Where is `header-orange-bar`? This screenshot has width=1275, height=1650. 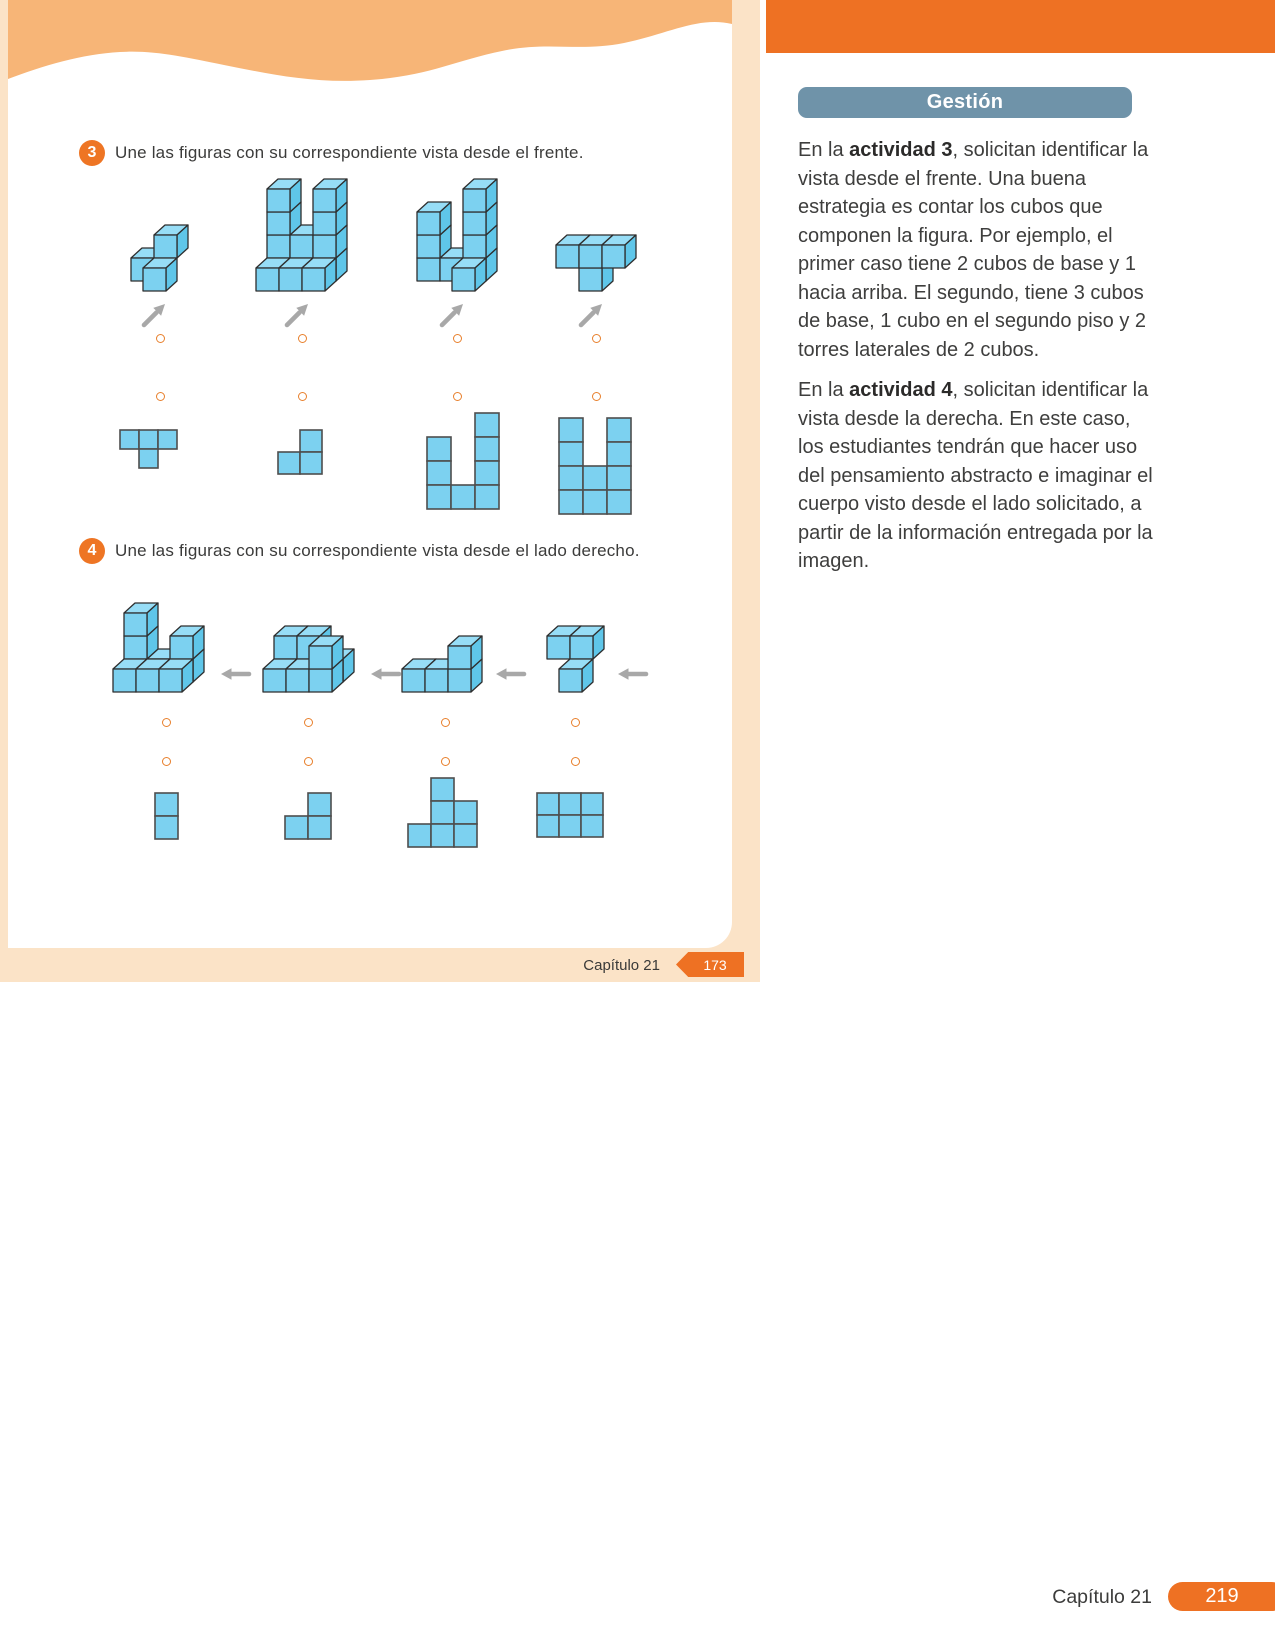 header-orange-bar is located at coordinates (1020, 26).